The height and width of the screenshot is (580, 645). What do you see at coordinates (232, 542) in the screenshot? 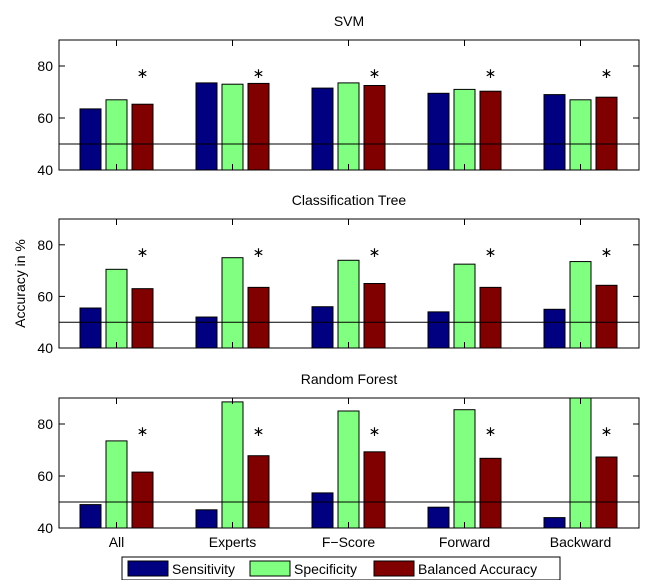
I see `x-tick-label: Experts` at bounding box center [232, 542].